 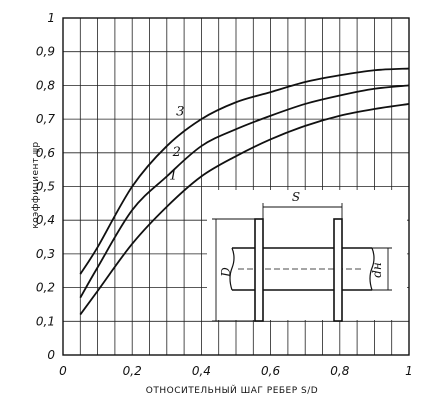 What do you see at coordinates (132, 371) in the screenshot?
I see `x-tick-label: 0,2` at bounding box center [132, 371].